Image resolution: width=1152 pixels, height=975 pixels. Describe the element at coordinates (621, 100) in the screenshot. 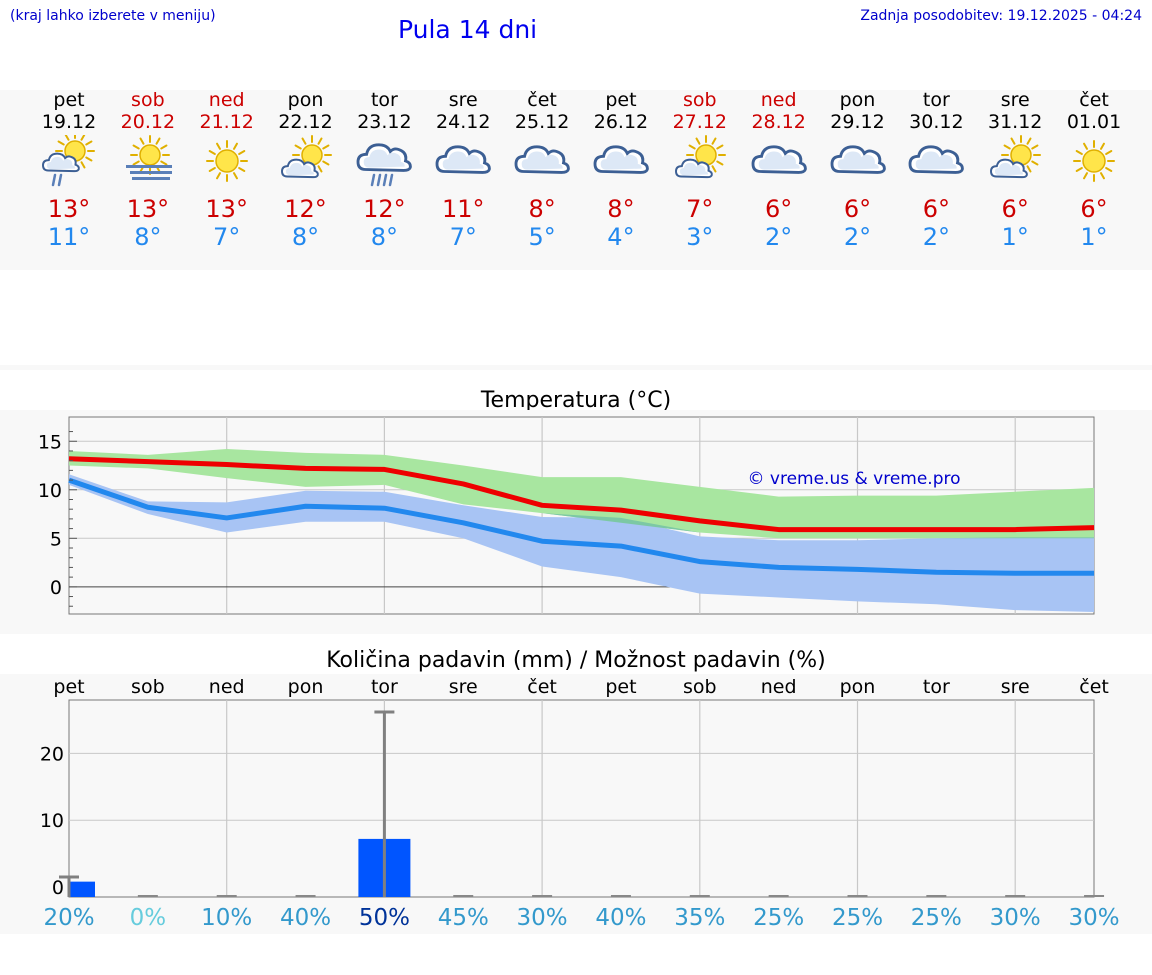

I see `day-name: pet` at that location.